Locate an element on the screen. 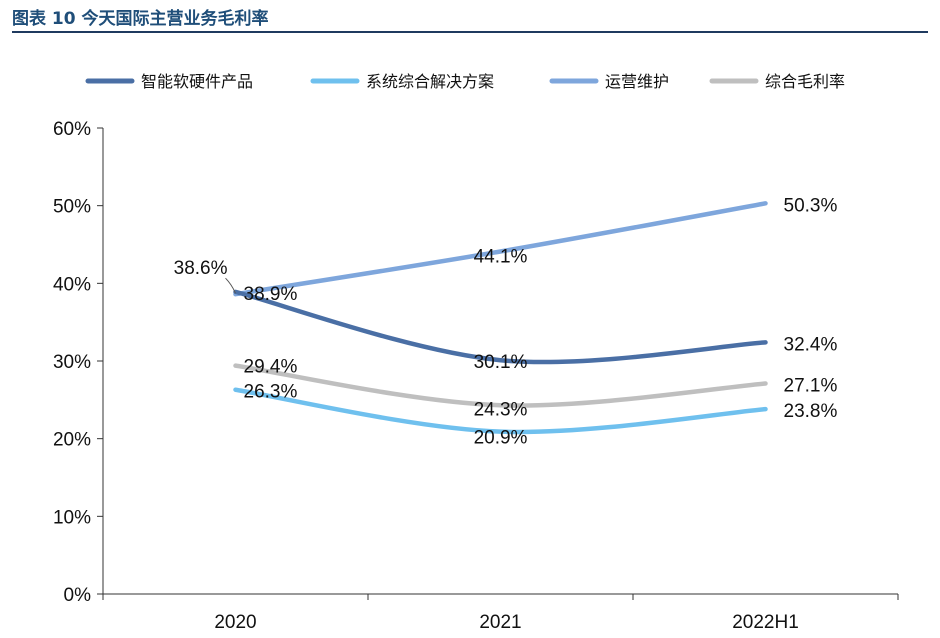 This screenshot has height=638, width=940. y-tick-label: 50% is located at coordinates (72, 207).